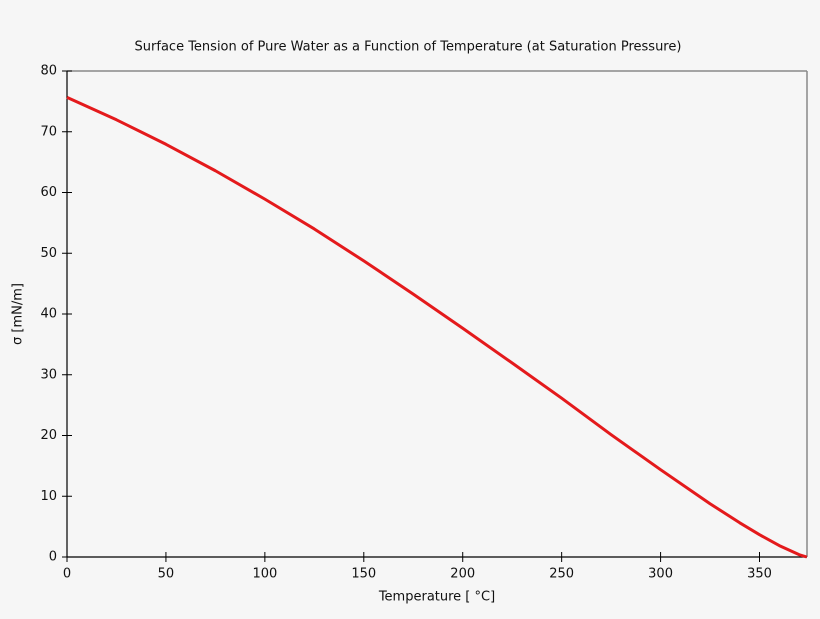 The image size is (820, 619). What do you see at coordinates (561, 574) in the screenshot?
I see `x-tick-label: 250` at bounding box center [561, 574].